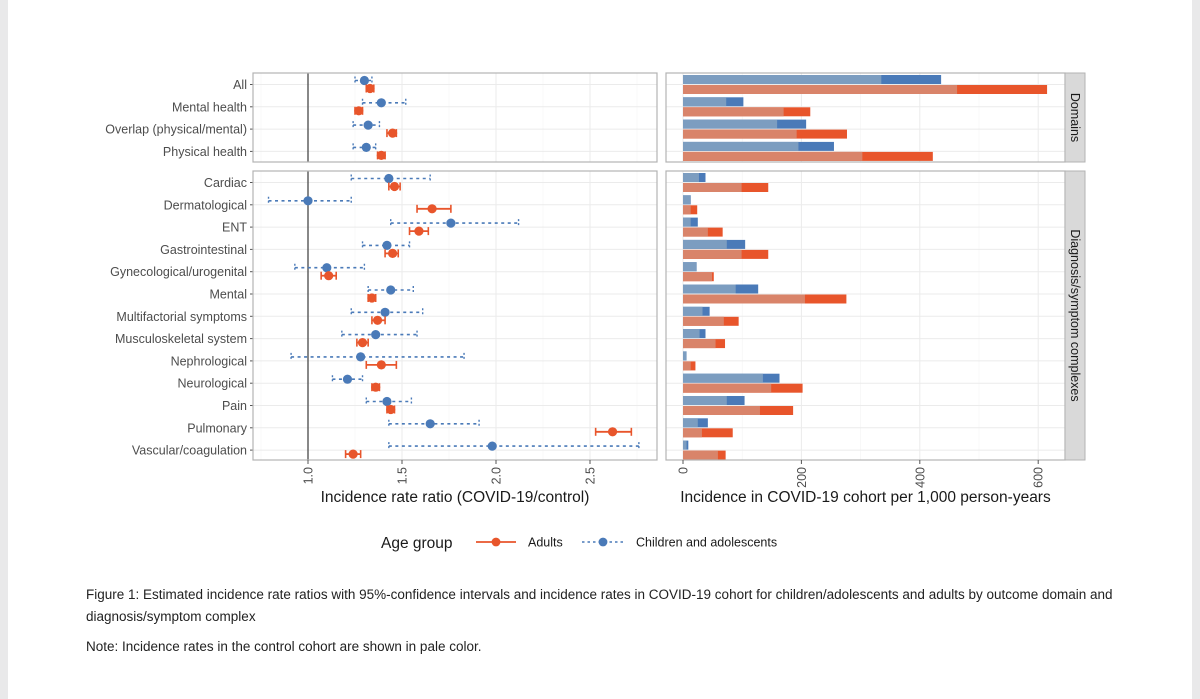 This screenshot has width=1200, height=699. Describe the element at coordinates (189, 451) in the screenshot. I see `category-label: Vascular/coagulation` at that location.